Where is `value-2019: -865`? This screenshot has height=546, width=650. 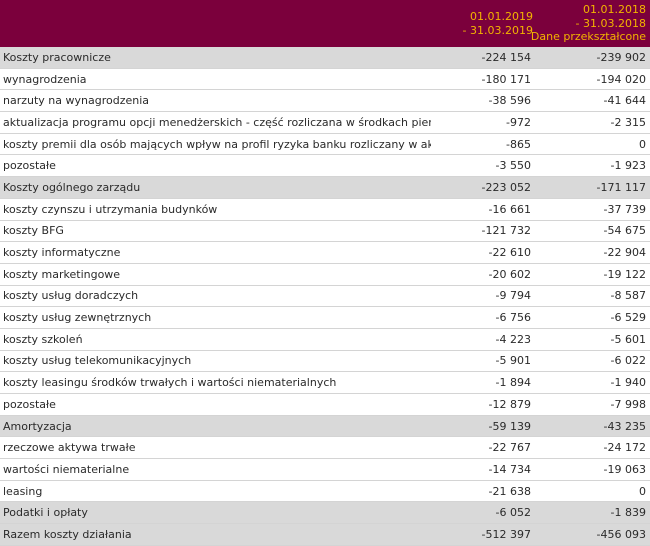 value-2019: -865 is located at coordinates (518, 144).